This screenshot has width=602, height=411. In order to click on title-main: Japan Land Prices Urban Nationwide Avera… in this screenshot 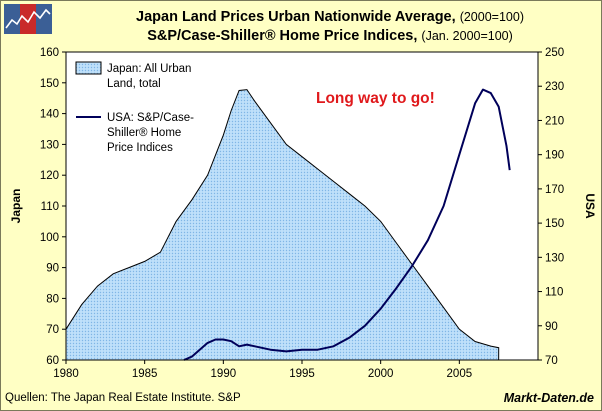, I will do `click(296, 17)`.